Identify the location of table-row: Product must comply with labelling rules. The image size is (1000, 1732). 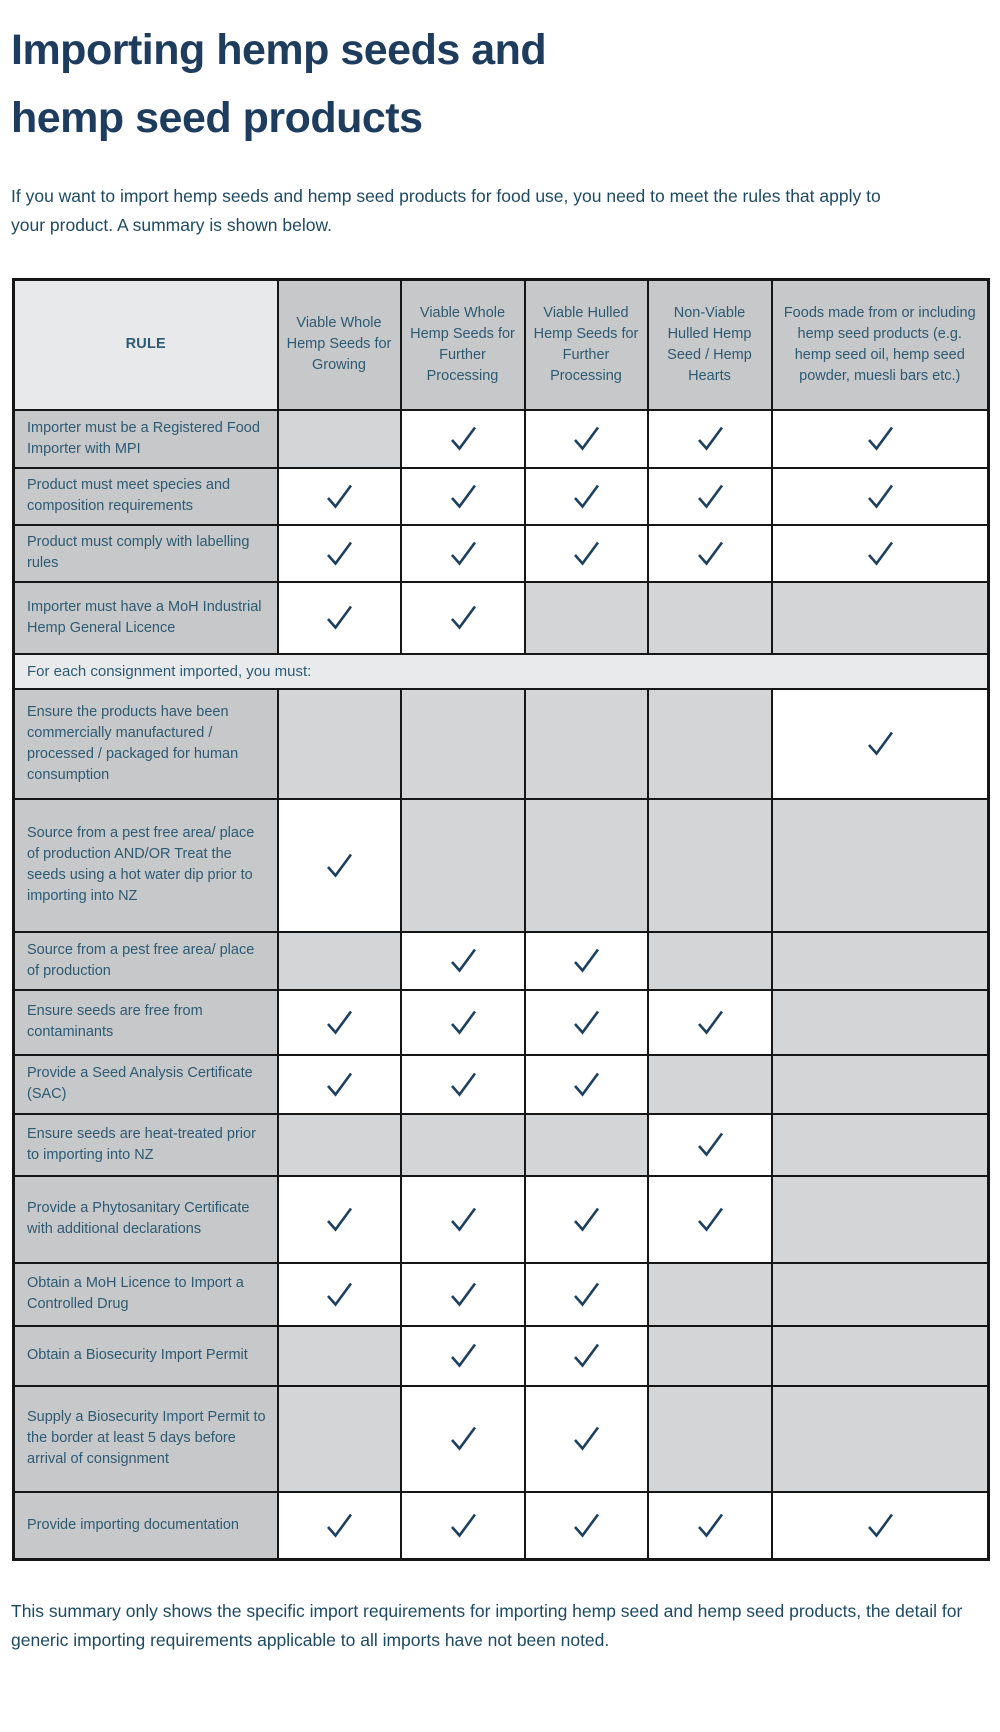
(501, 553).